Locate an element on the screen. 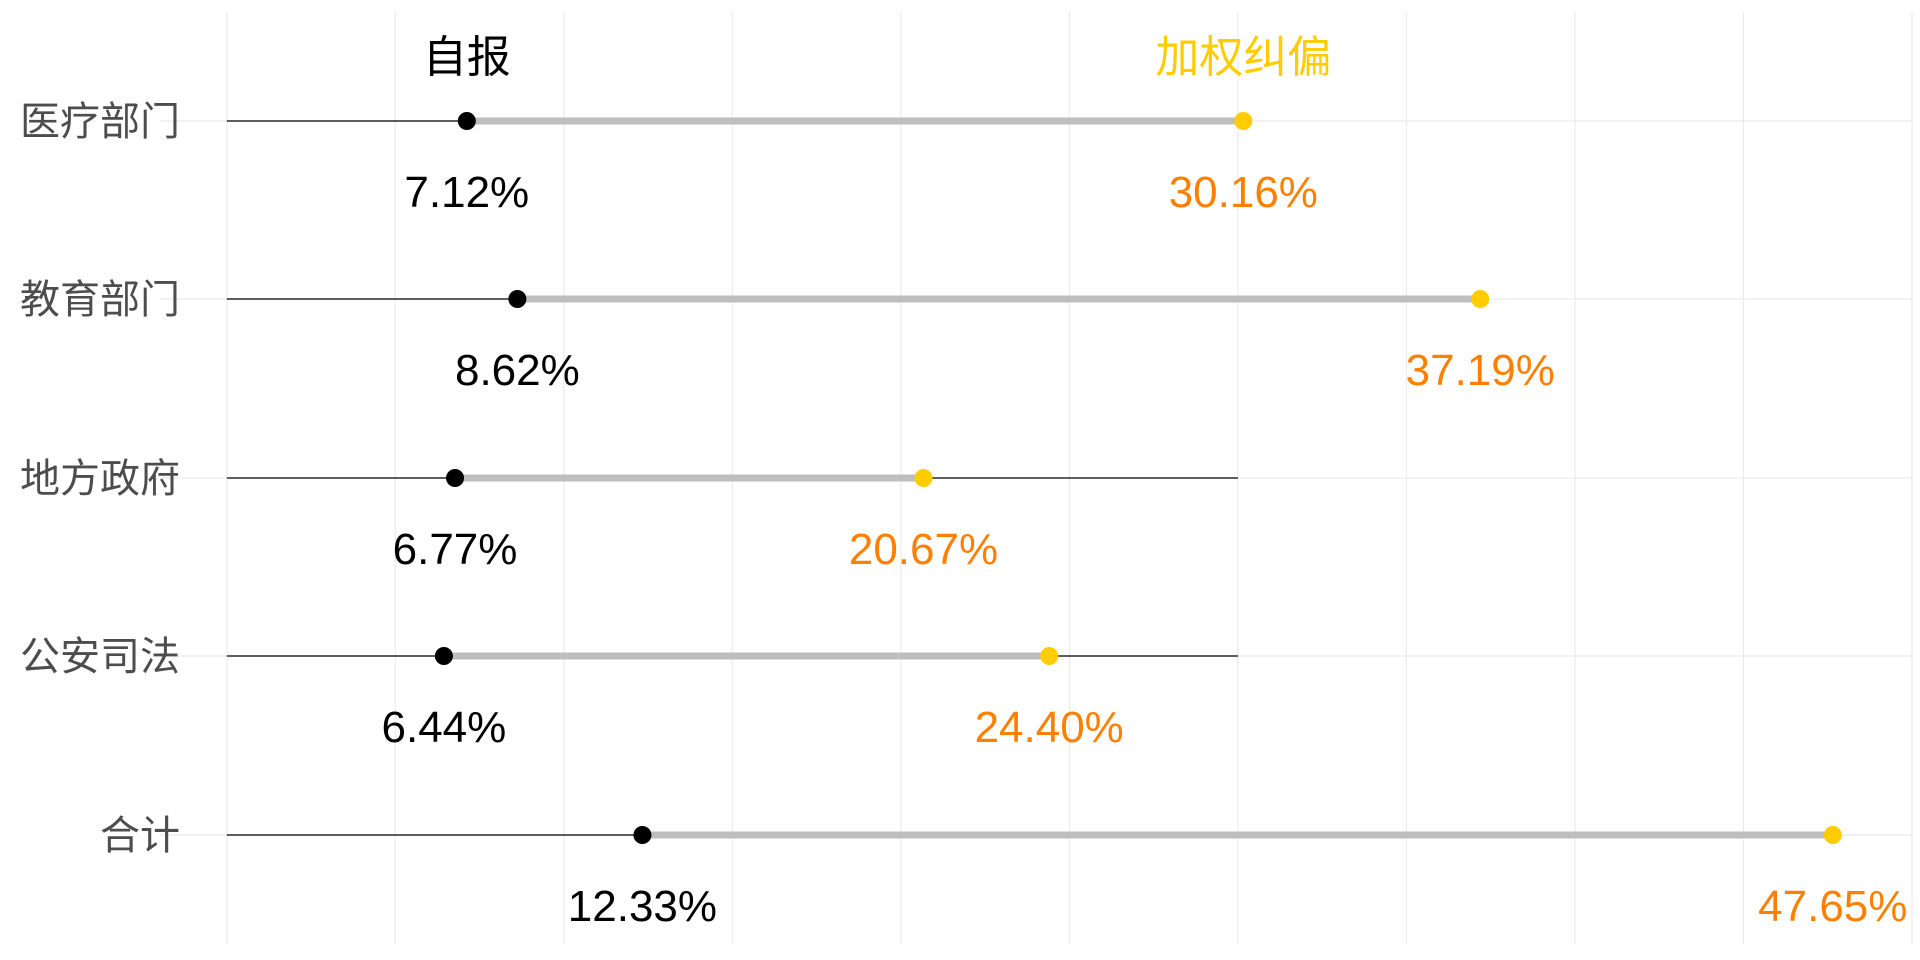 This screenshot has width=1920, height=960. category-label: 教育部门 is located at coordinates (100, 300).